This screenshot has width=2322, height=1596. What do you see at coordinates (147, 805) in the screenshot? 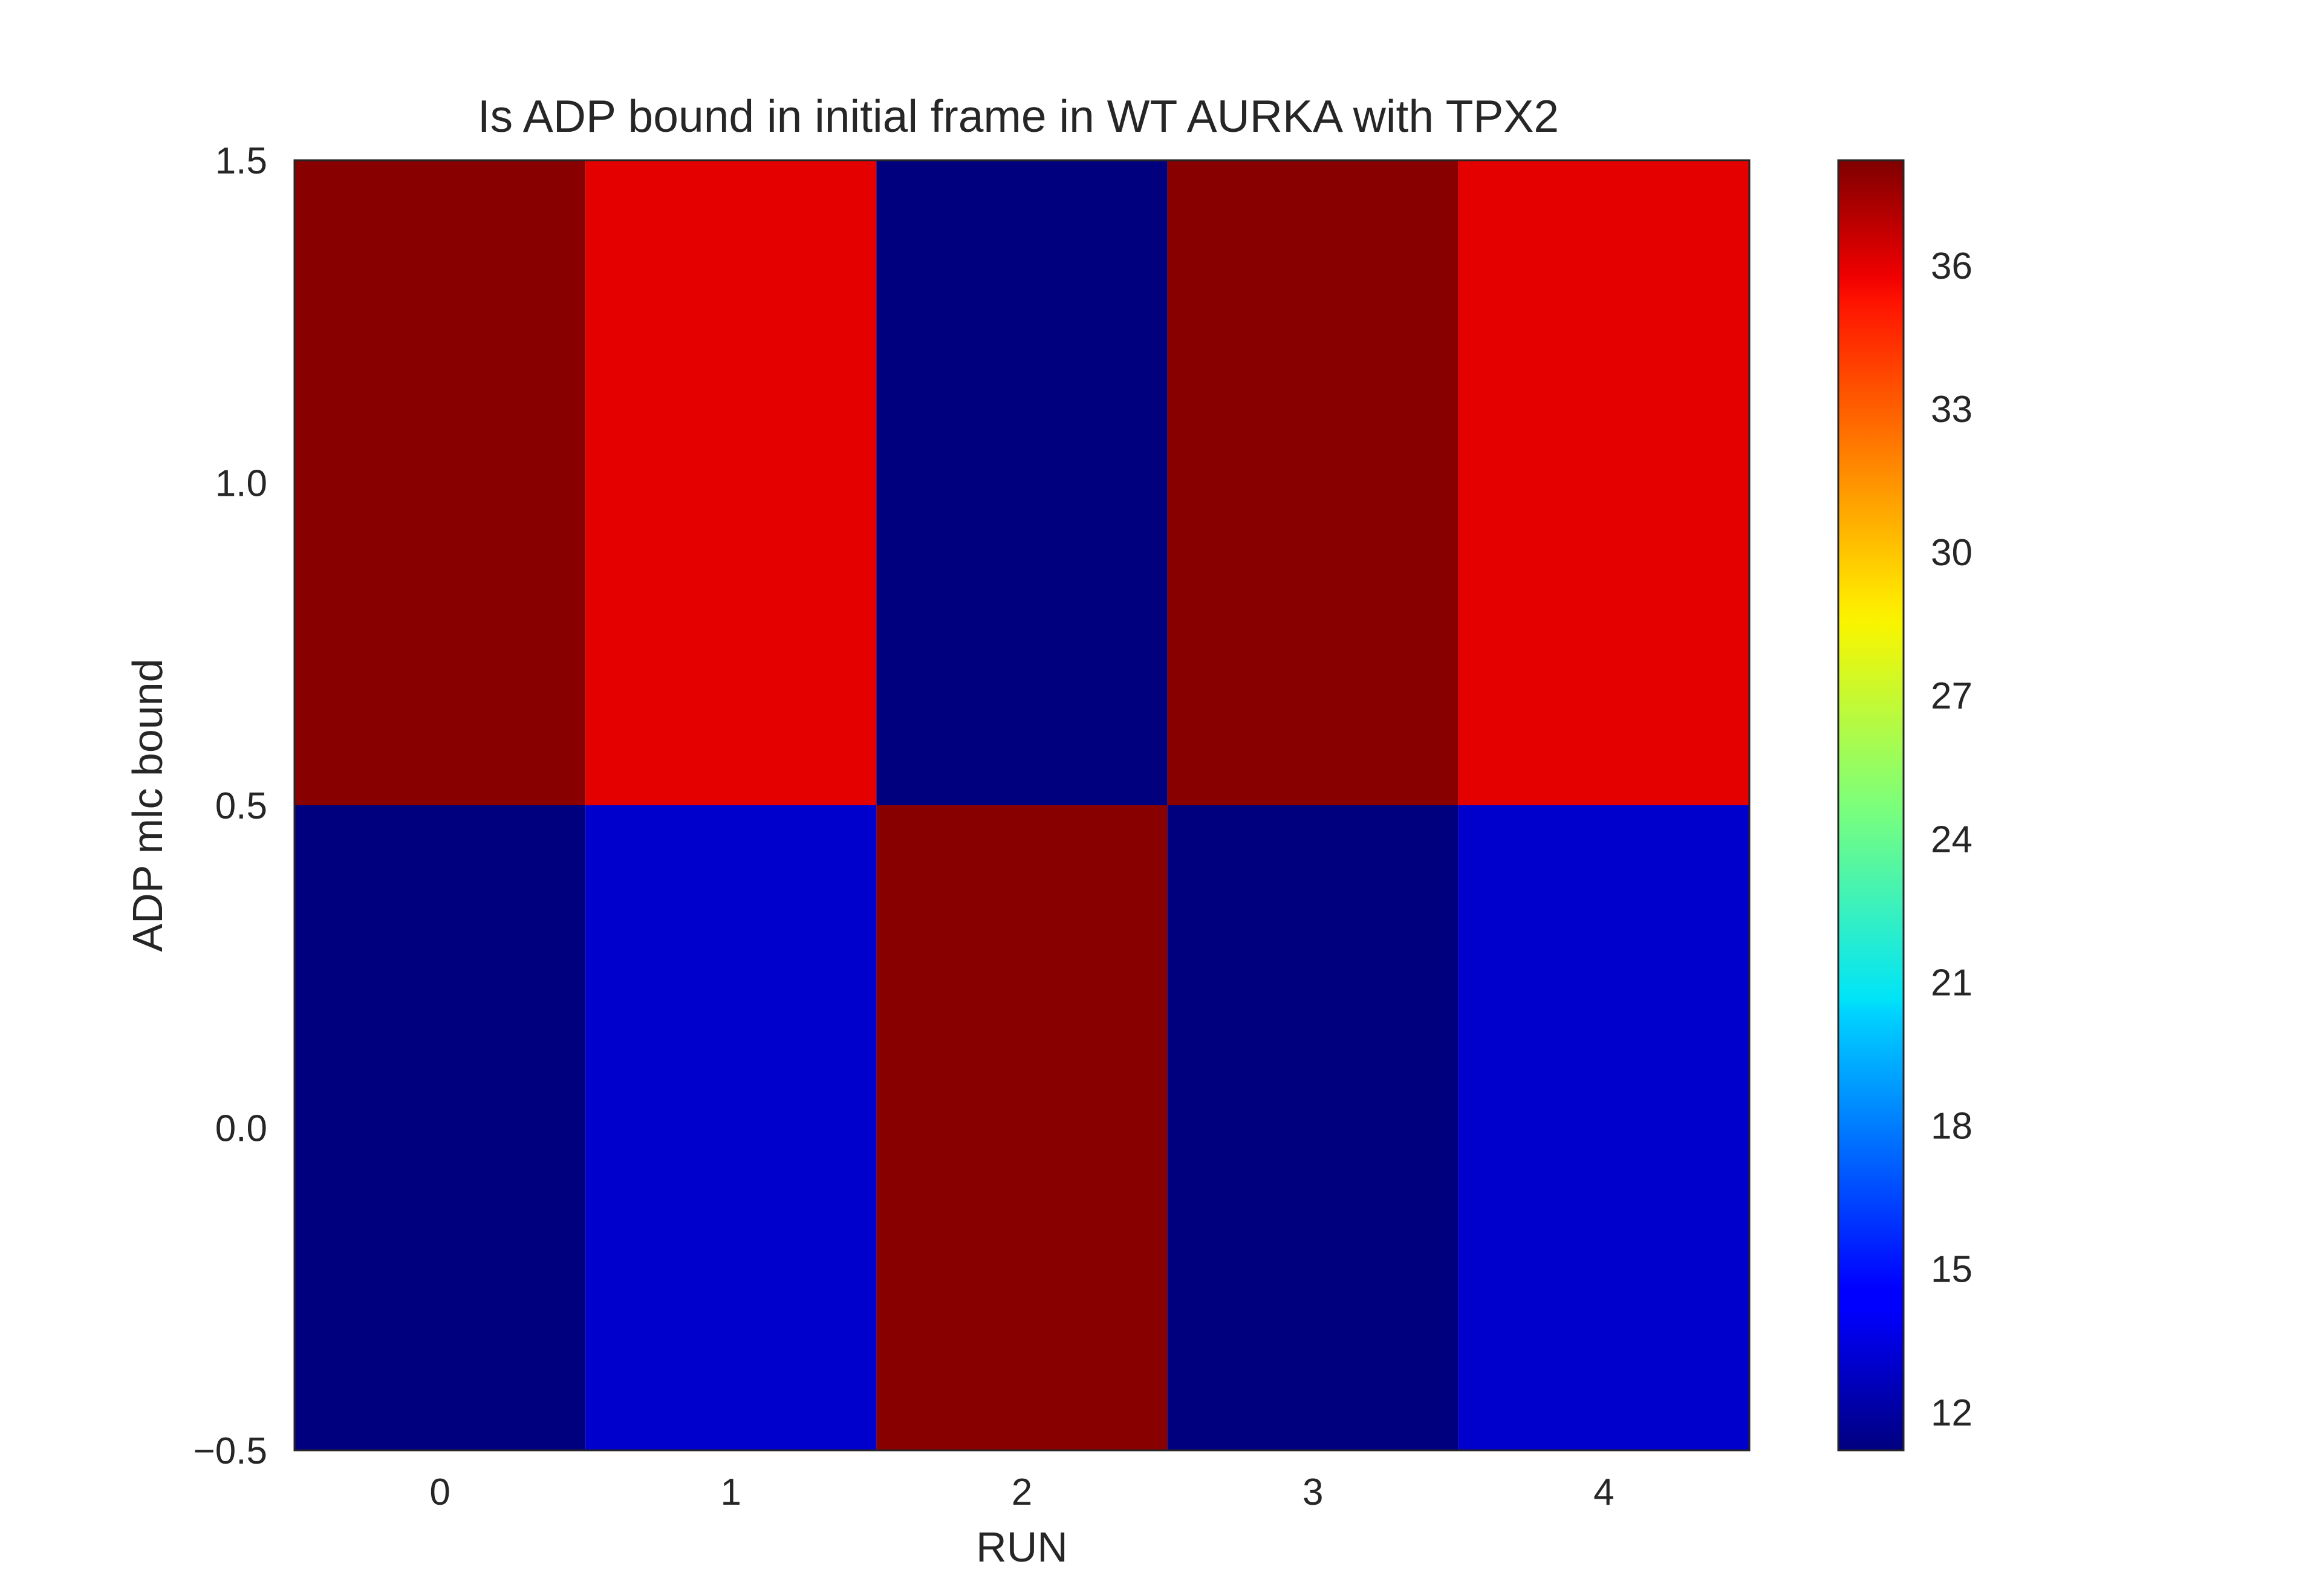
I see `y-axis-label: ADP mlc bound` at bounding box center [147, 805].